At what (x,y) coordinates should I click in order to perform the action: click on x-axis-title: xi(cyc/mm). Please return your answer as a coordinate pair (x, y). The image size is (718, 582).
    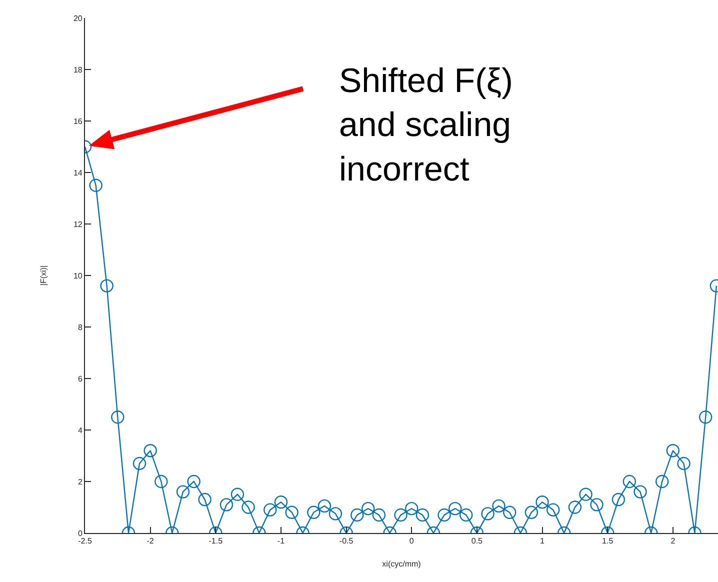
    Looking at the image, I should click on (402, 564).